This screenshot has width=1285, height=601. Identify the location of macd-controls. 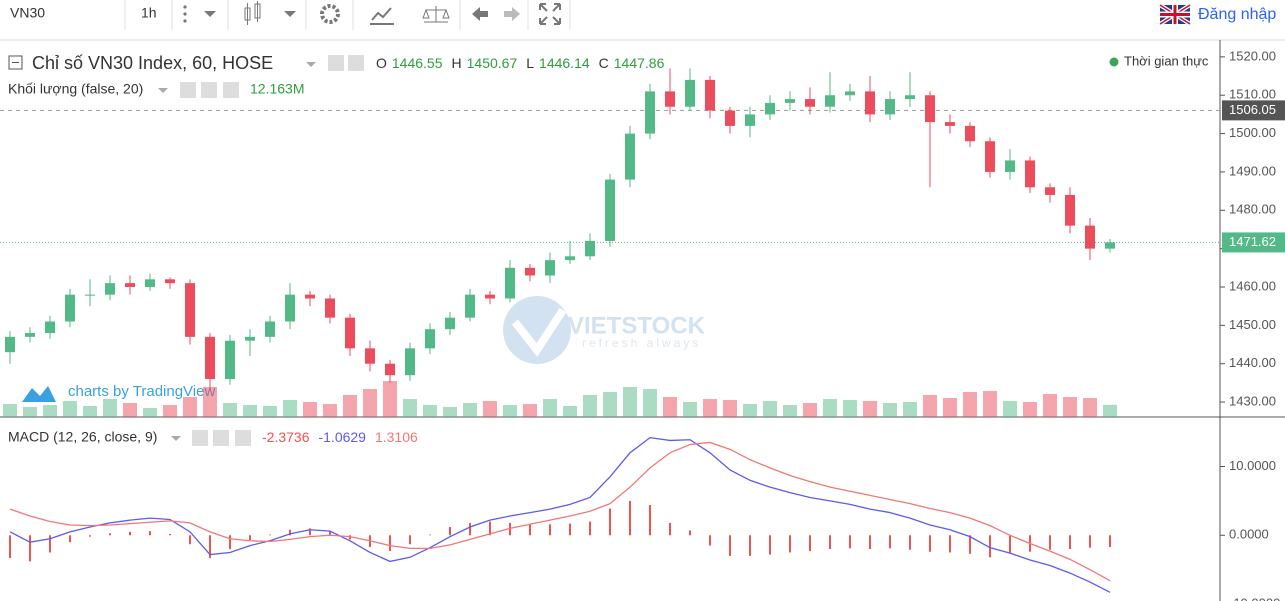
(221, 438).